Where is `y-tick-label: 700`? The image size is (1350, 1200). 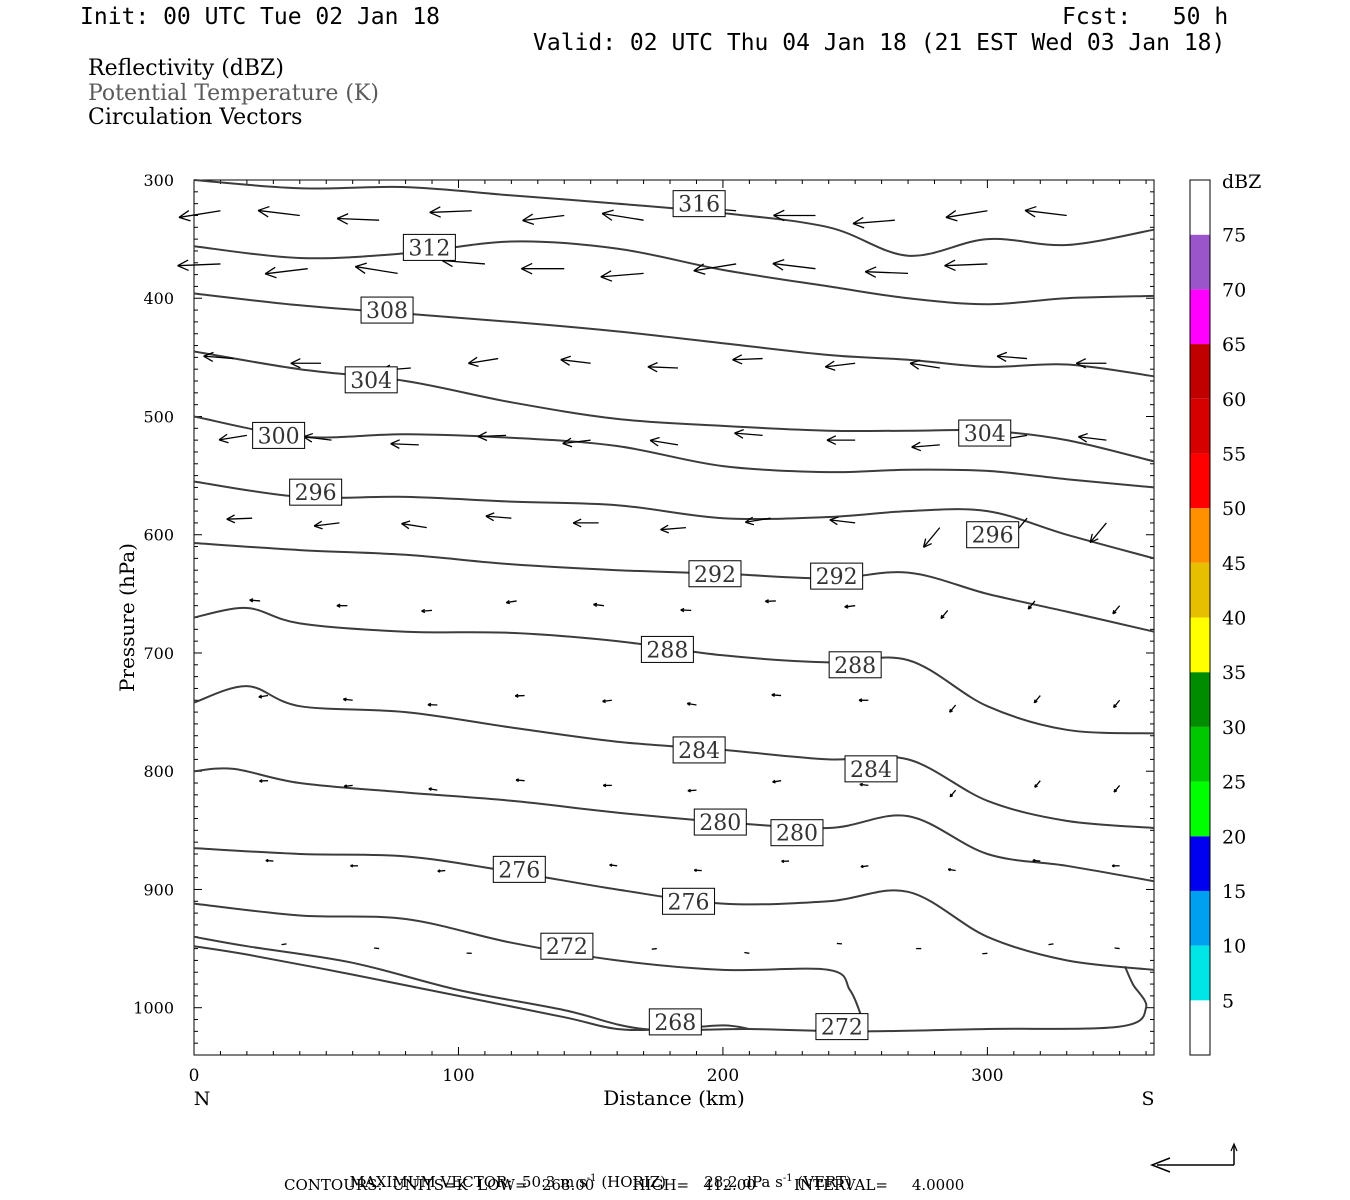
y-tick-label: 700 is located at coordinates (158, 653).